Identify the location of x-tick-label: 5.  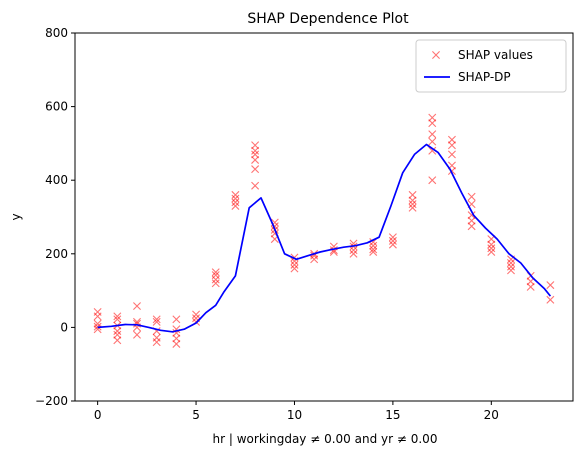
(196, 415).